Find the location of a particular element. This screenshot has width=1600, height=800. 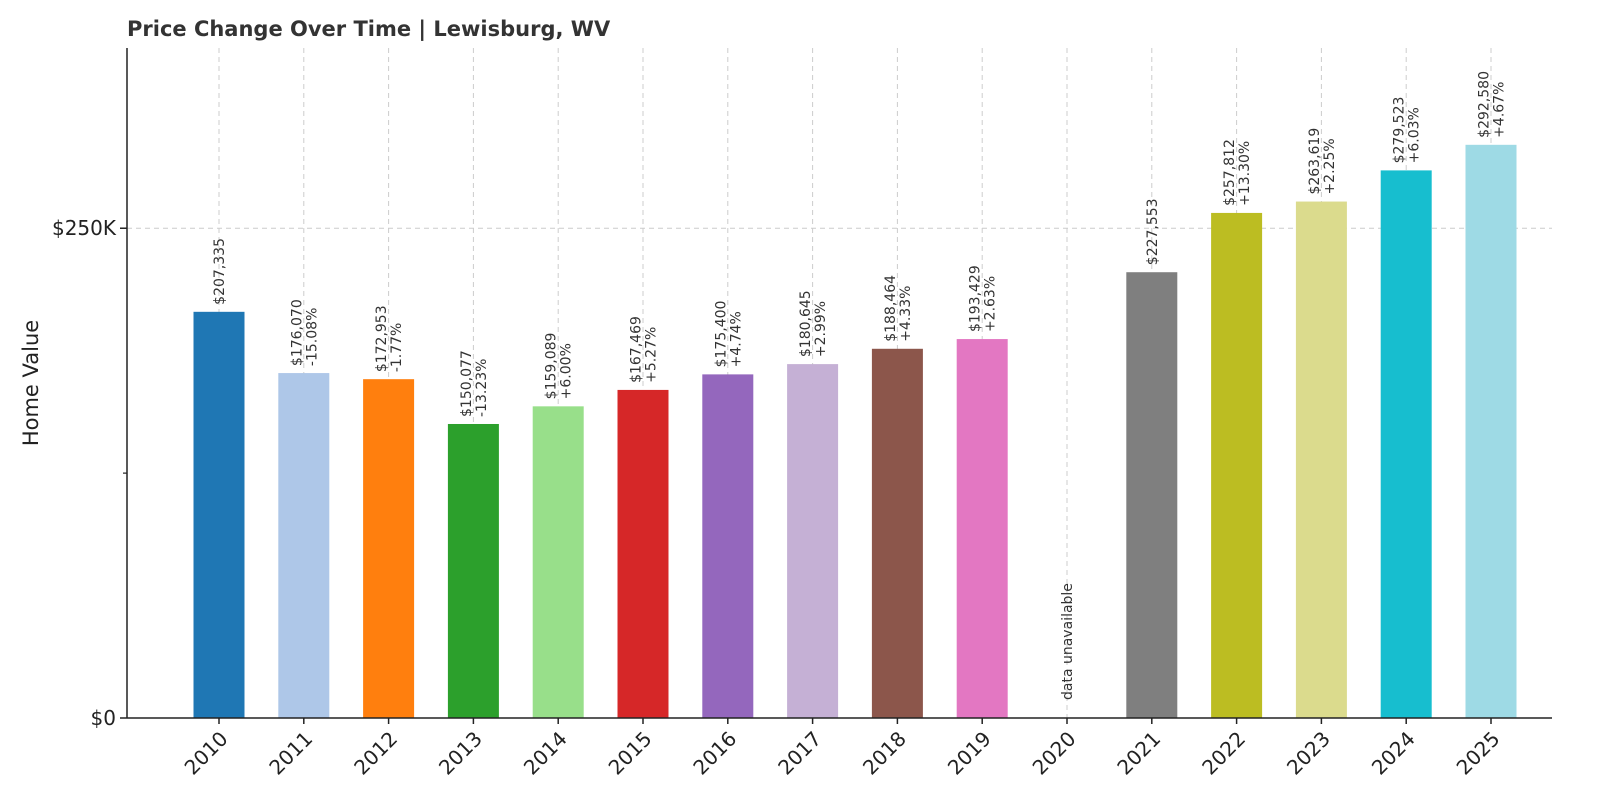

bar-2025 is located at coordinates (1491, 431).